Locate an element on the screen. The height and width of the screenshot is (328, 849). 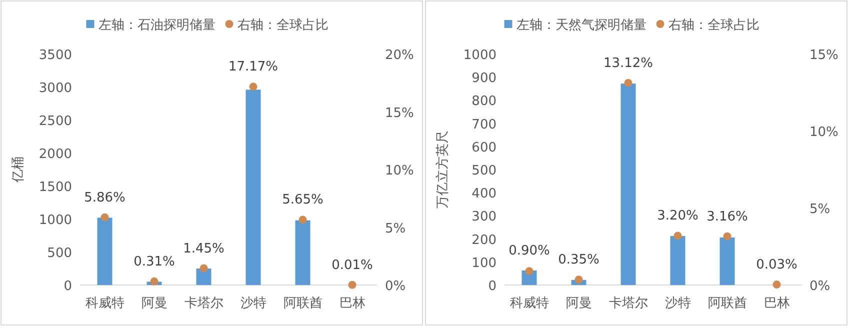
legend-label: 左轴：石油探明储量 is located at coordinates (157, 25).